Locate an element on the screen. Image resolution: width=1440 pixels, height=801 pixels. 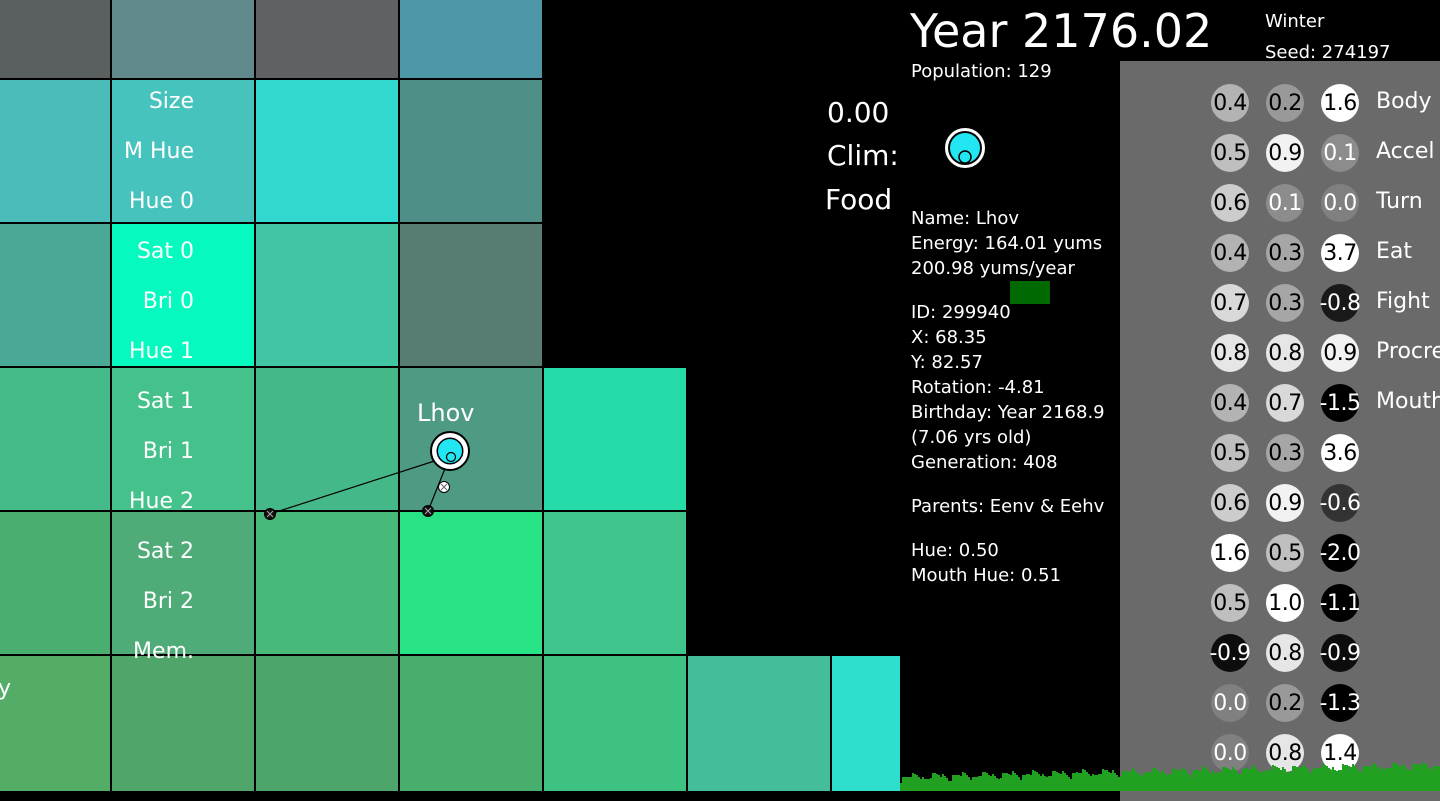
creature-name: Name: Lhov is located at coordinates (965, 218).